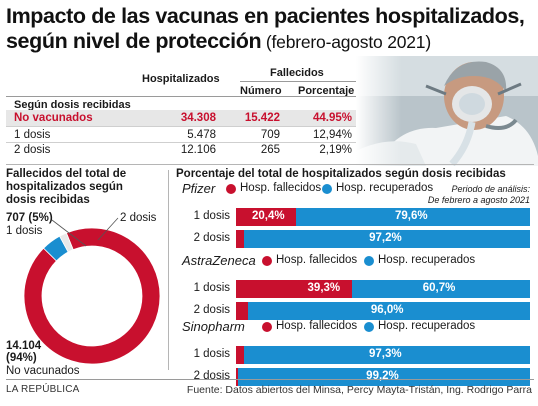 This screenshot has width=538, height=406. Describe the element at coordinates (43, 371) in the screenshot. I see `donut-label-novac-name: No vacunados` at that location.